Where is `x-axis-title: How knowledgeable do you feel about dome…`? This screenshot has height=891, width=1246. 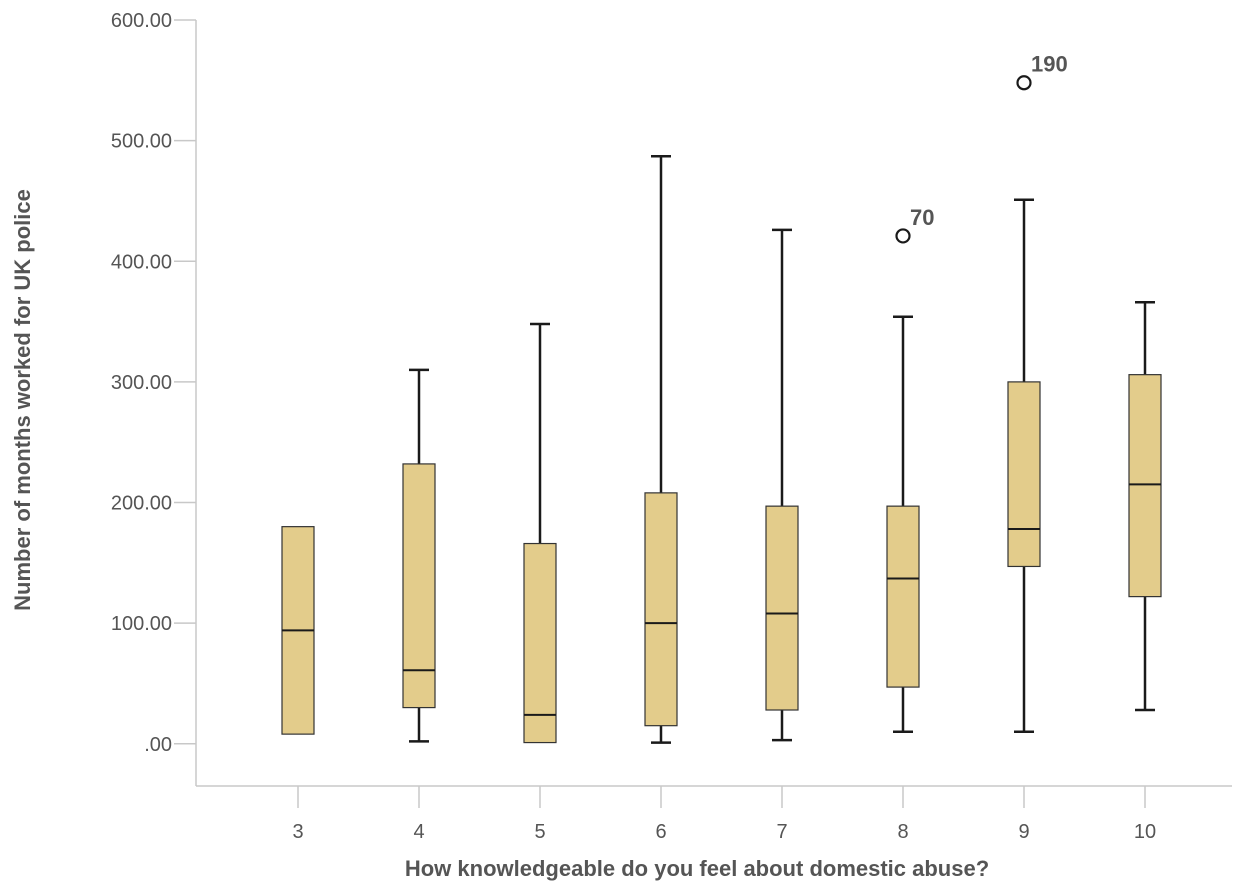
x-axis-title: How knowledgeable do you feel about dome… is located at coordinates (697, 868).